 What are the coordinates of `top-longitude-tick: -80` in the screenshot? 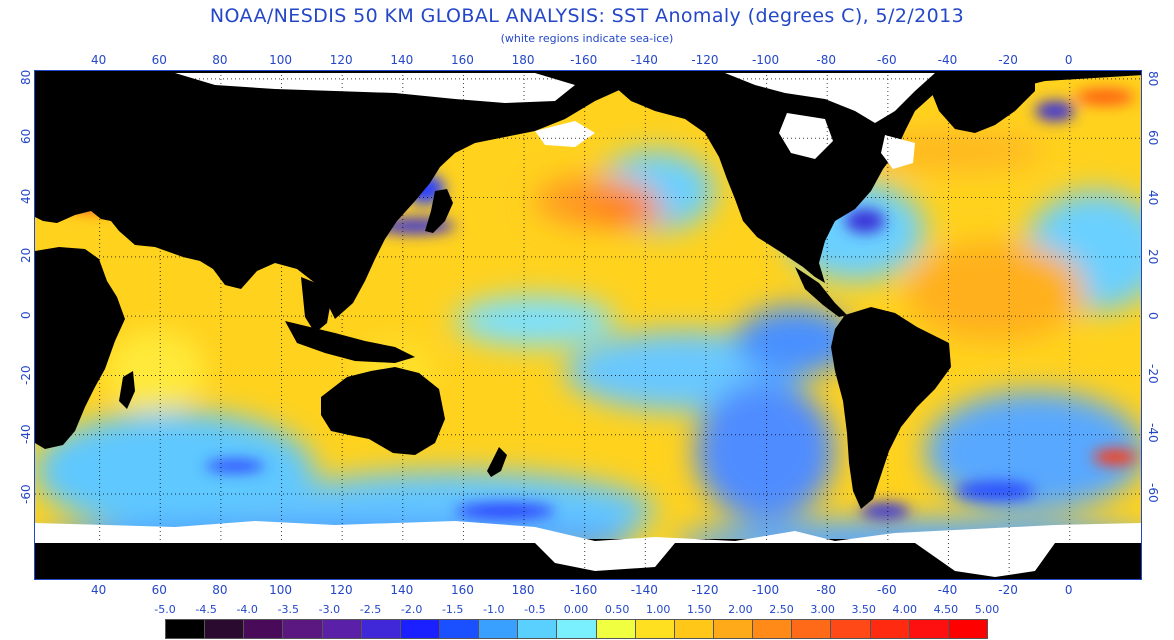 It's located at (826, 60).